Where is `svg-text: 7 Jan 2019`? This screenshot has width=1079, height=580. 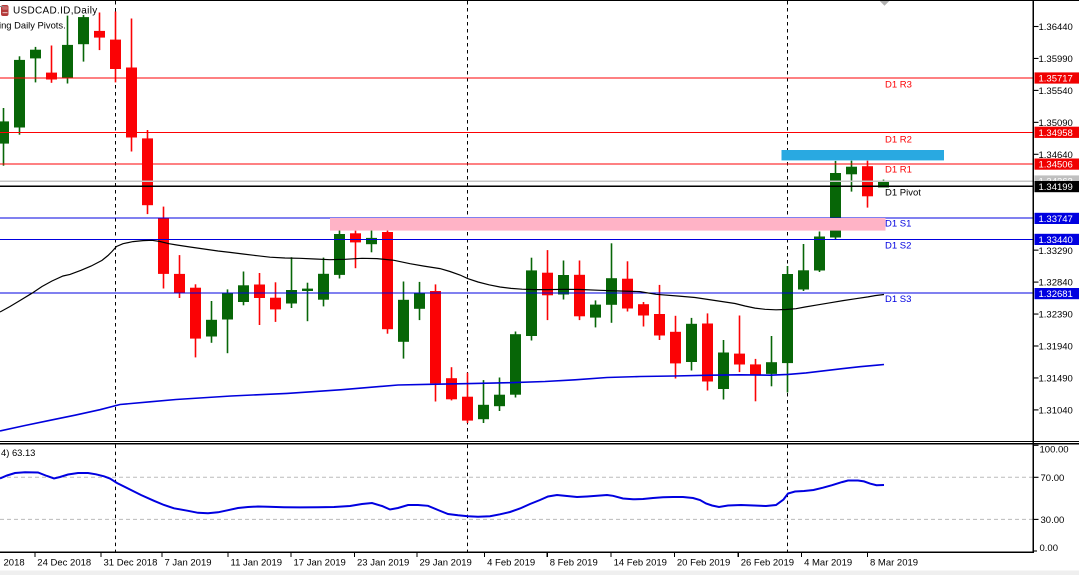 svg-text: 7 Jan 2019 is located at coordinates (188, 563).